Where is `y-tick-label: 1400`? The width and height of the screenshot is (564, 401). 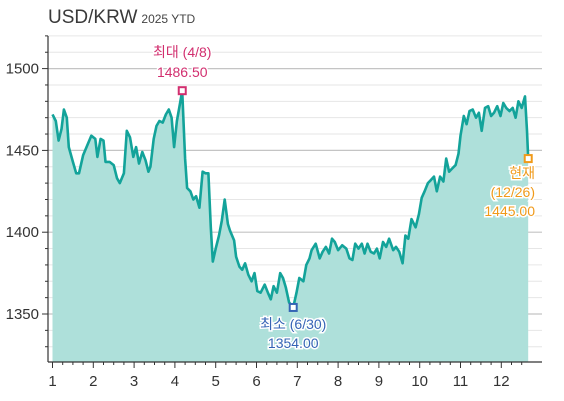
y-tick-label: 1400 is located at coordinates (22, 232).